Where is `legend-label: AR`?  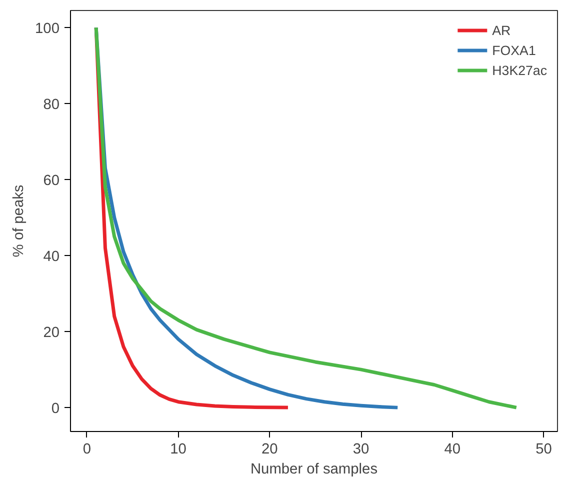
legend-label: AR is located at coordinates (502, 30).